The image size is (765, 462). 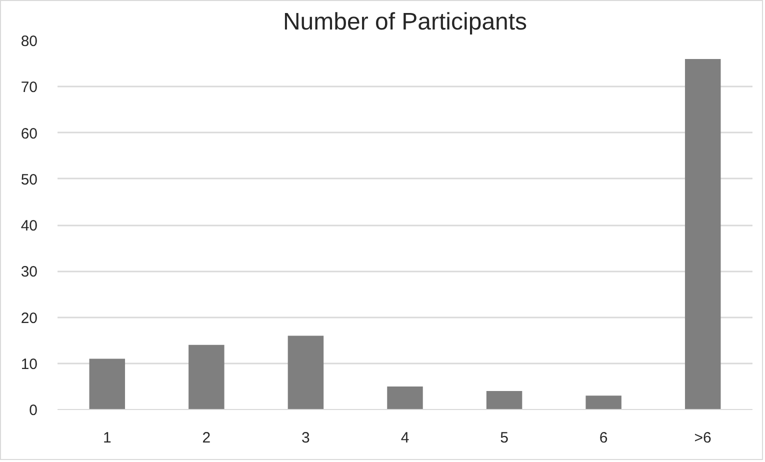 I want to click on chart-title: Number of Participants, so click(x=405, y=22).